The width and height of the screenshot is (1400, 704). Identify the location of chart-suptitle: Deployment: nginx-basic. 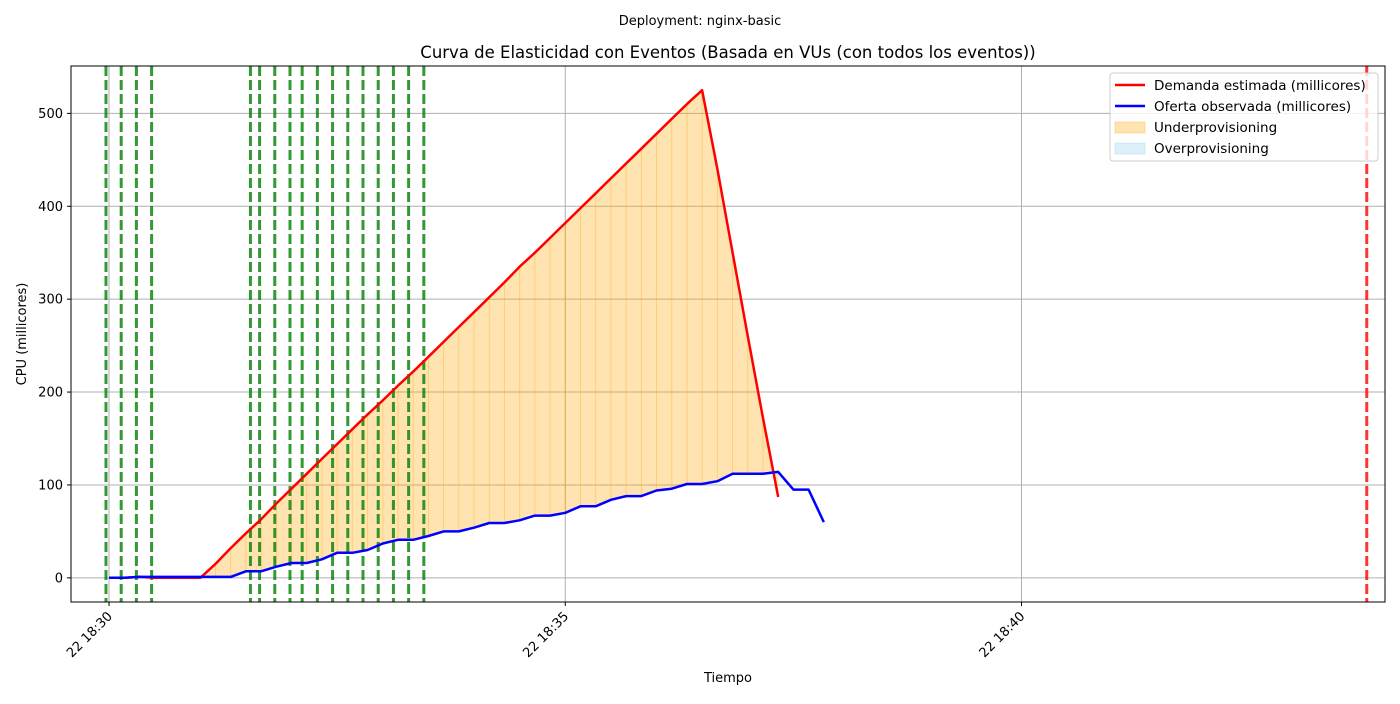
(700, 21).